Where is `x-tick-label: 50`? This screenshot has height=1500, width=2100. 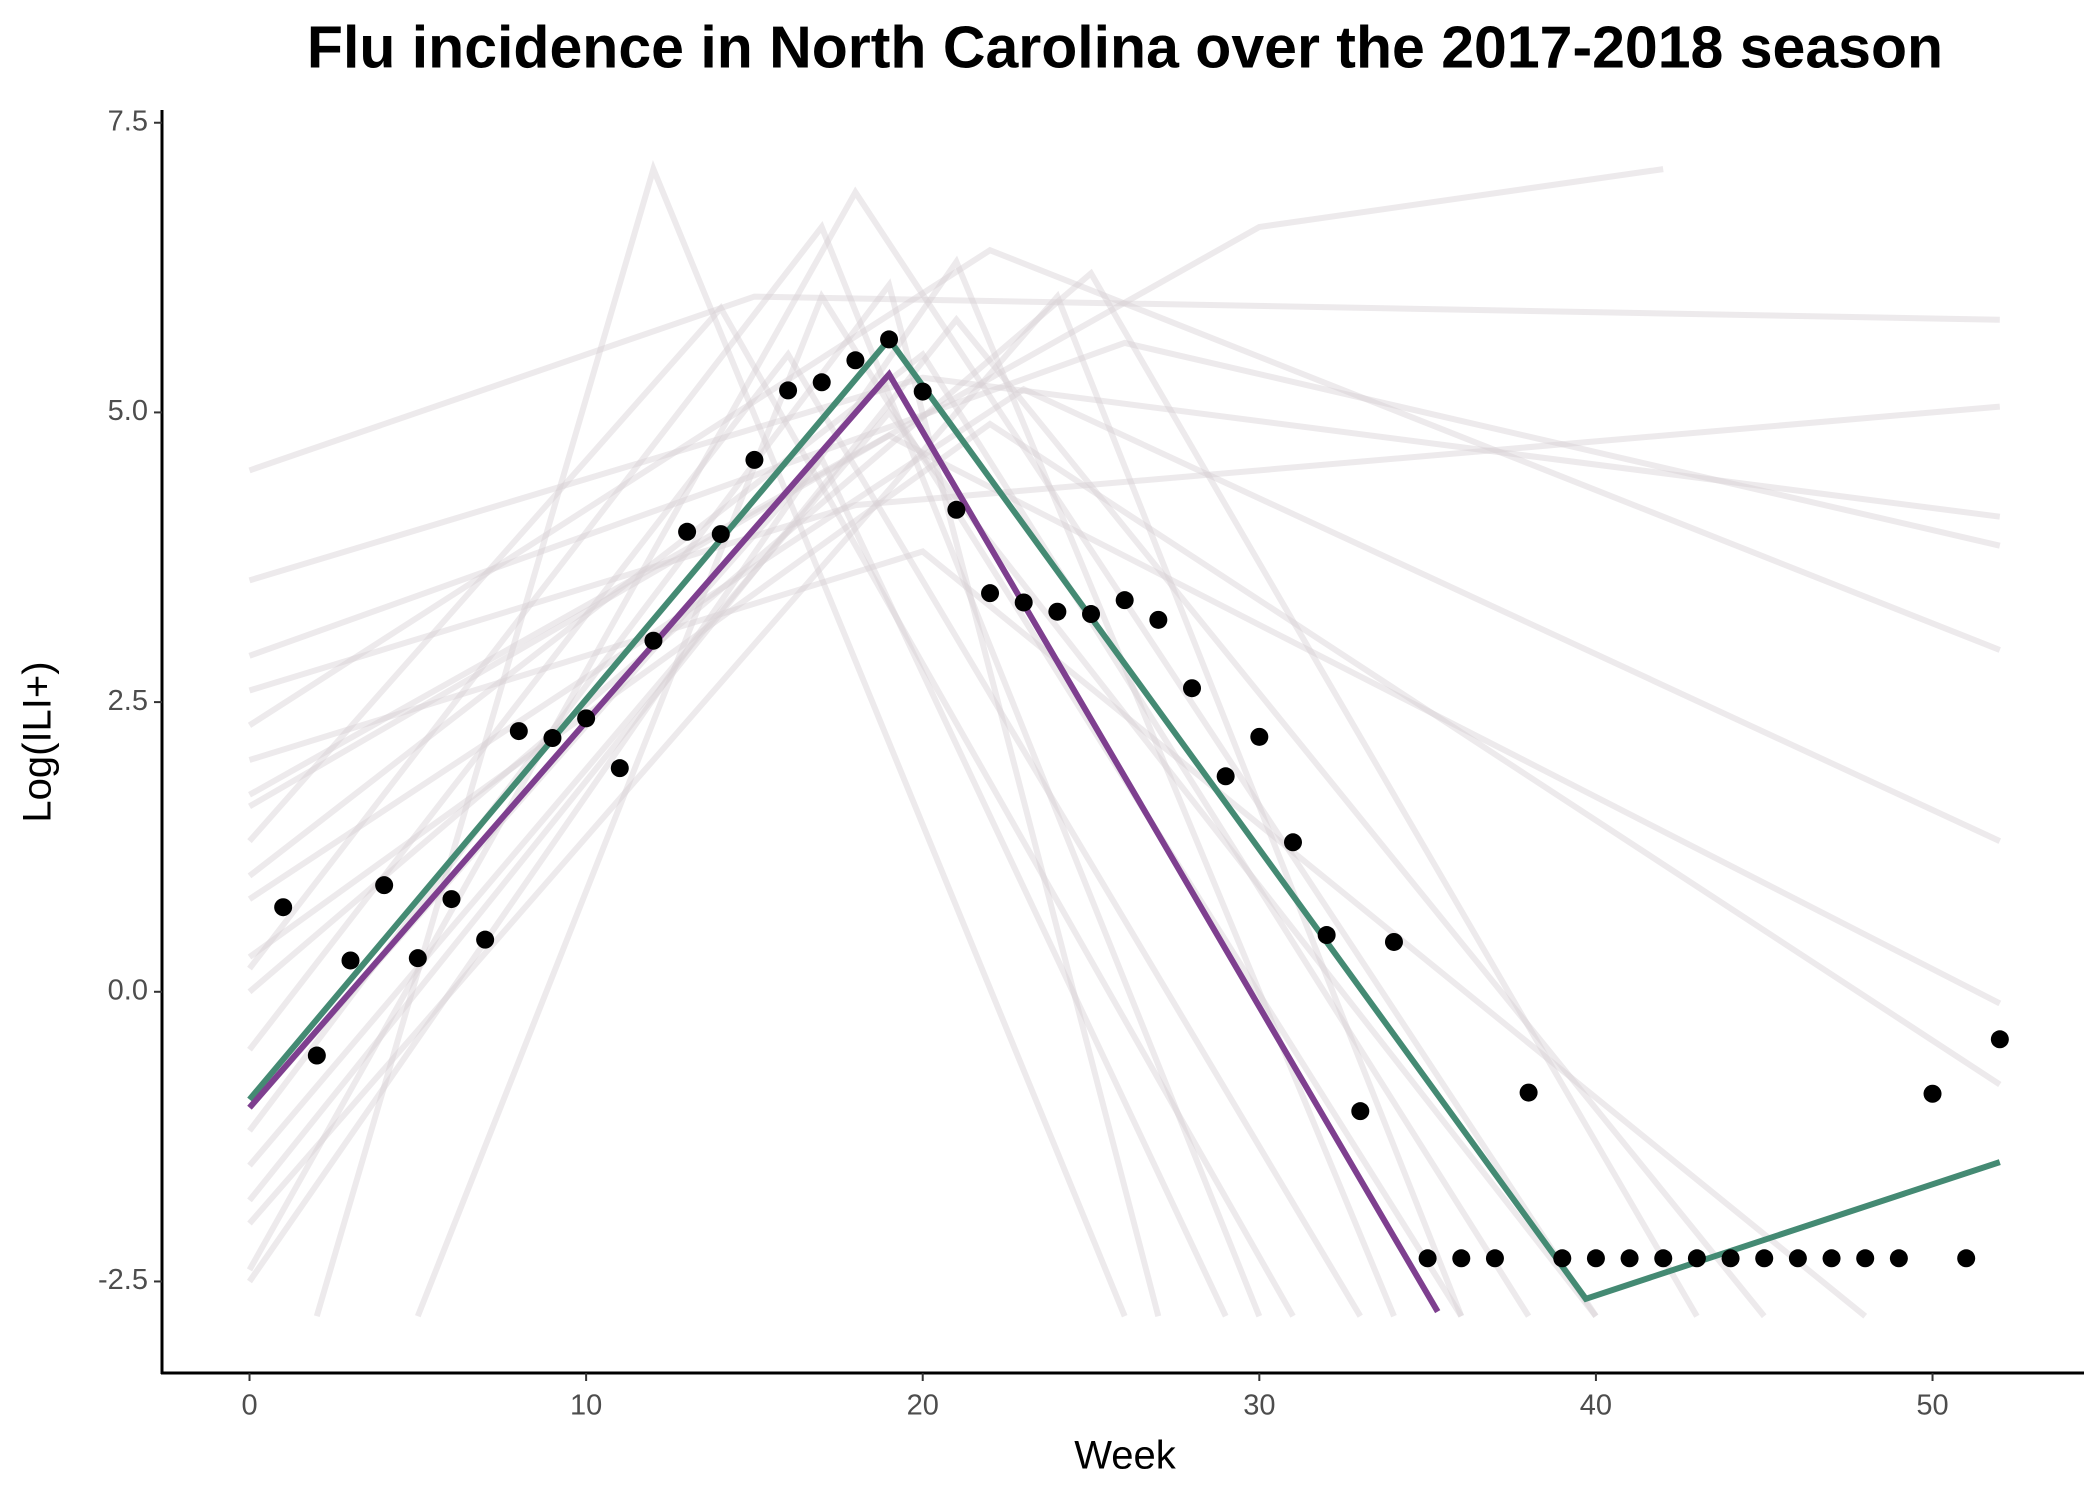 x-tick-label: 50 is located at coordinates (1932, 1406).